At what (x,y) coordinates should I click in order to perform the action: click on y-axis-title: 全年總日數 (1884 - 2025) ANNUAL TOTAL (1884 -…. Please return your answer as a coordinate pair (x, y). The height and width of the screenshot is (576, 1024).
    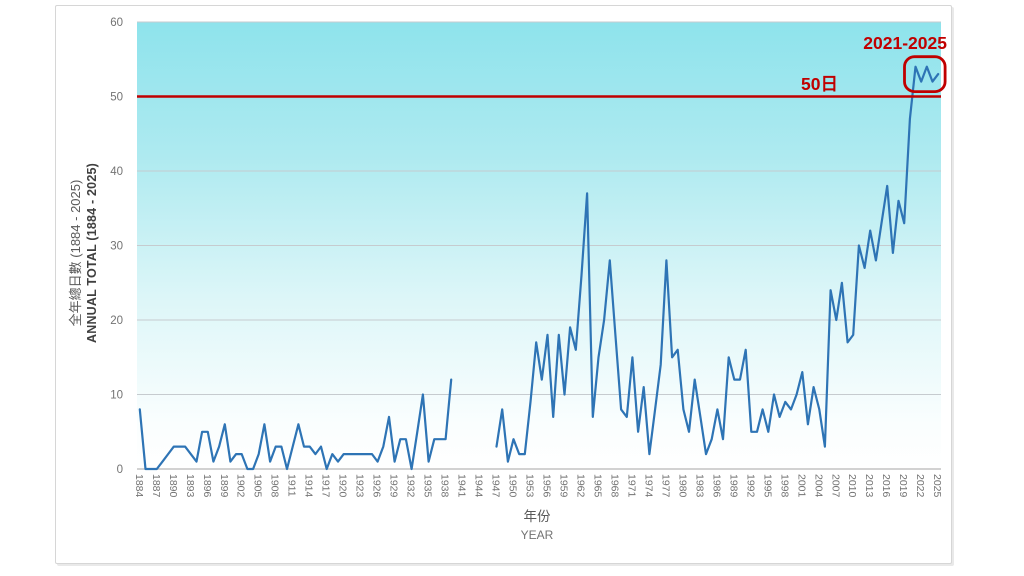
    Looking at the image, I should click on (85, 253).